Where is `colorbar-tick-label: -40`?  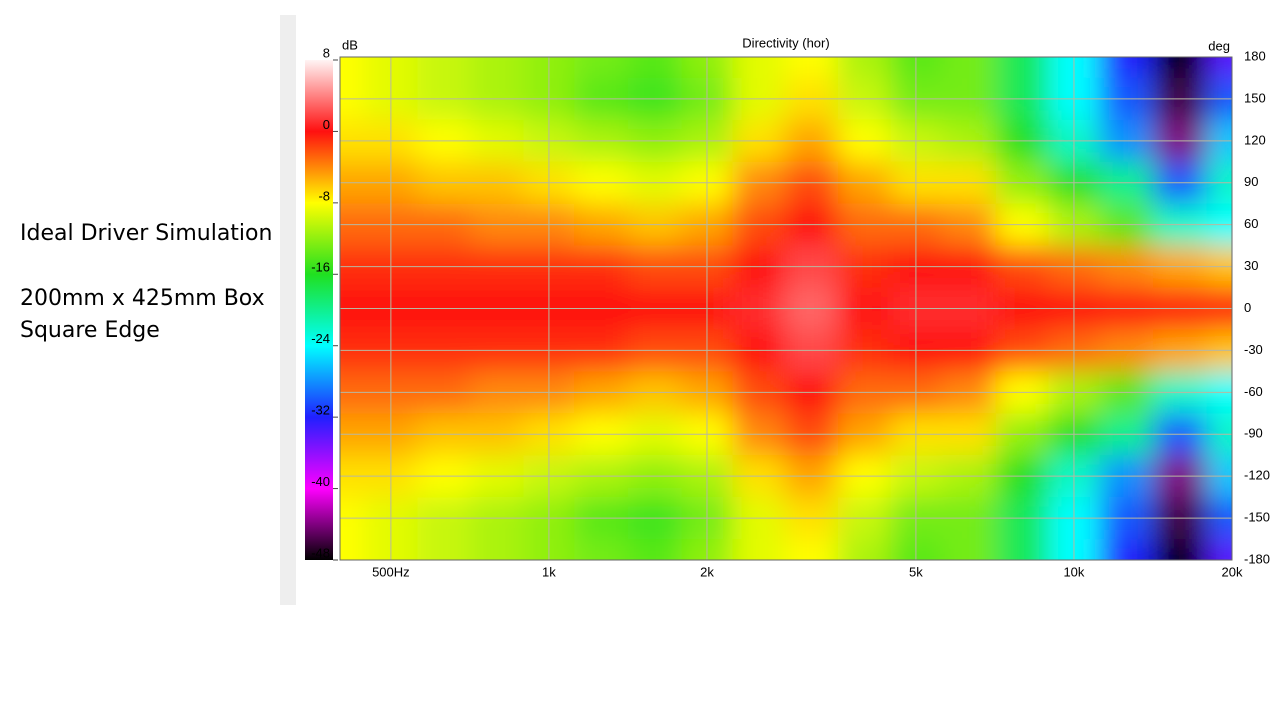
colorbar-tick-label: -40 is located at coordinates (320, 481).